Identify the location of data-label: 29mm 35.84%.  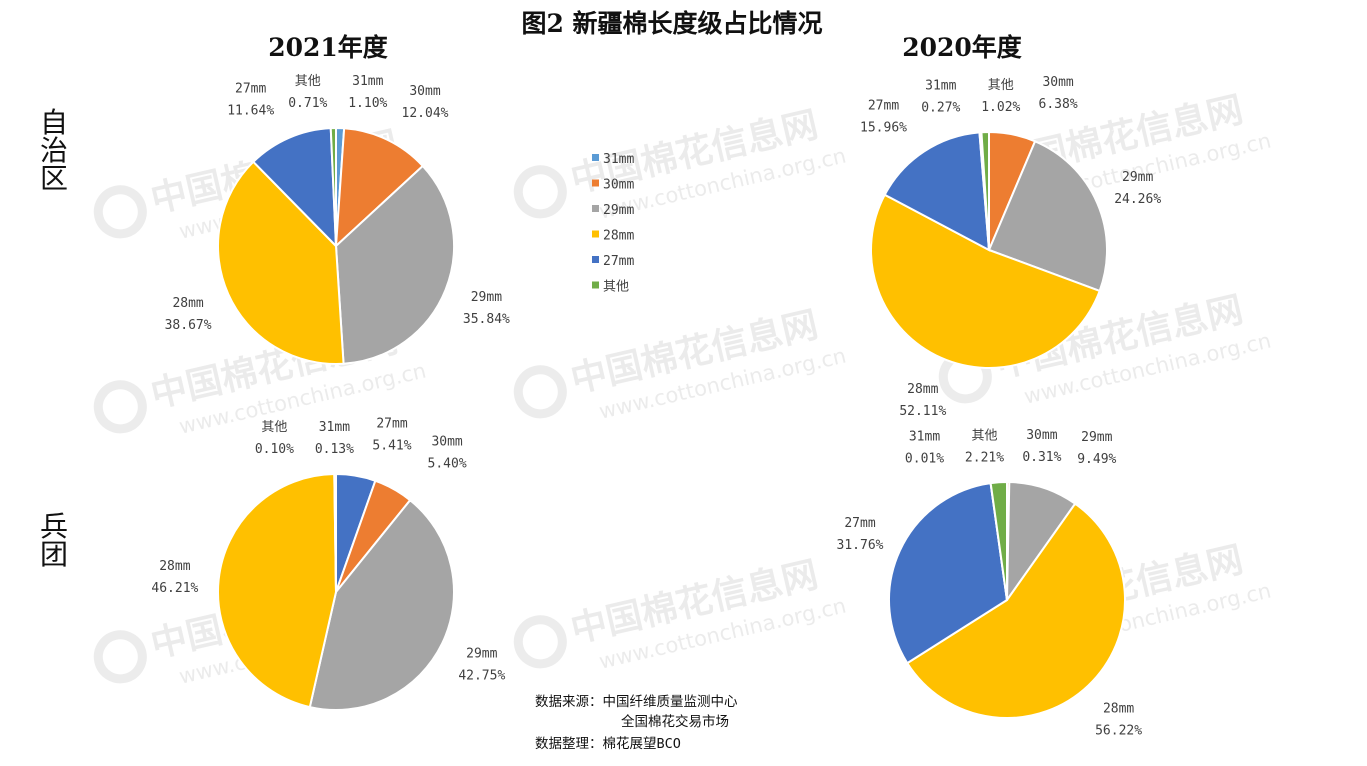
(486, 308).